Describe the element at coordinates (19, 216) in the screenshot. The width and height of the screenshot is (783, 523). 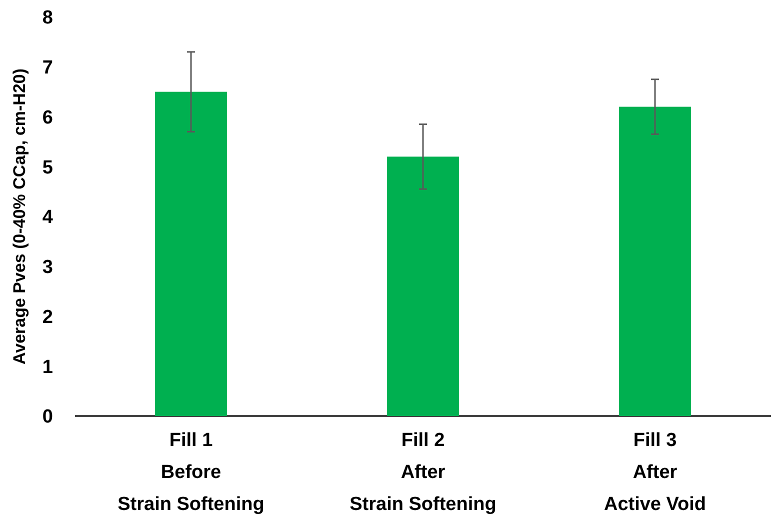
I see `y-axis-title: Average Pves (0-40% CCap, cm-H20)` at that location.